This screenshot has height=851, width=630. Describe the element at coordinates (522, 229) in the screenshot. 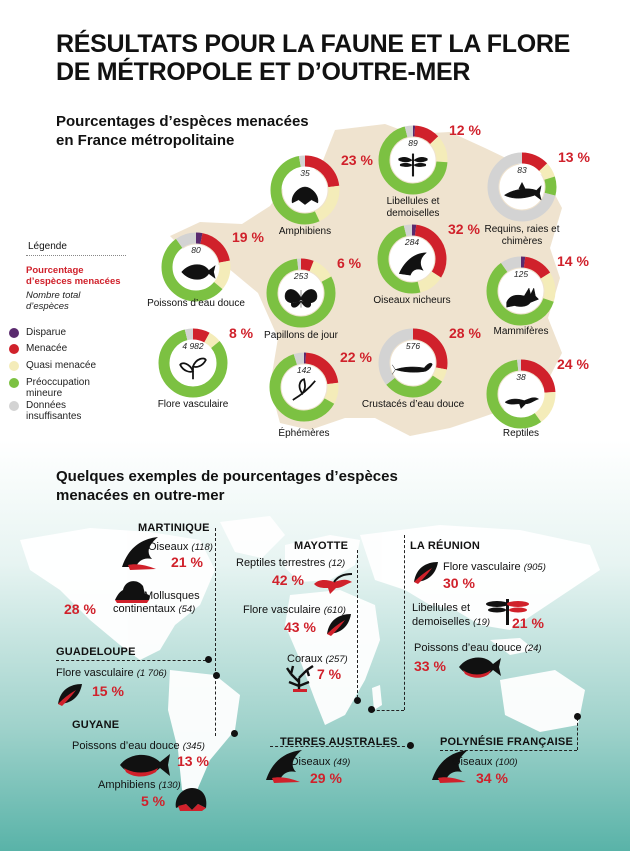

I see `donut-label-line-1: Requins, raies et` at that location.